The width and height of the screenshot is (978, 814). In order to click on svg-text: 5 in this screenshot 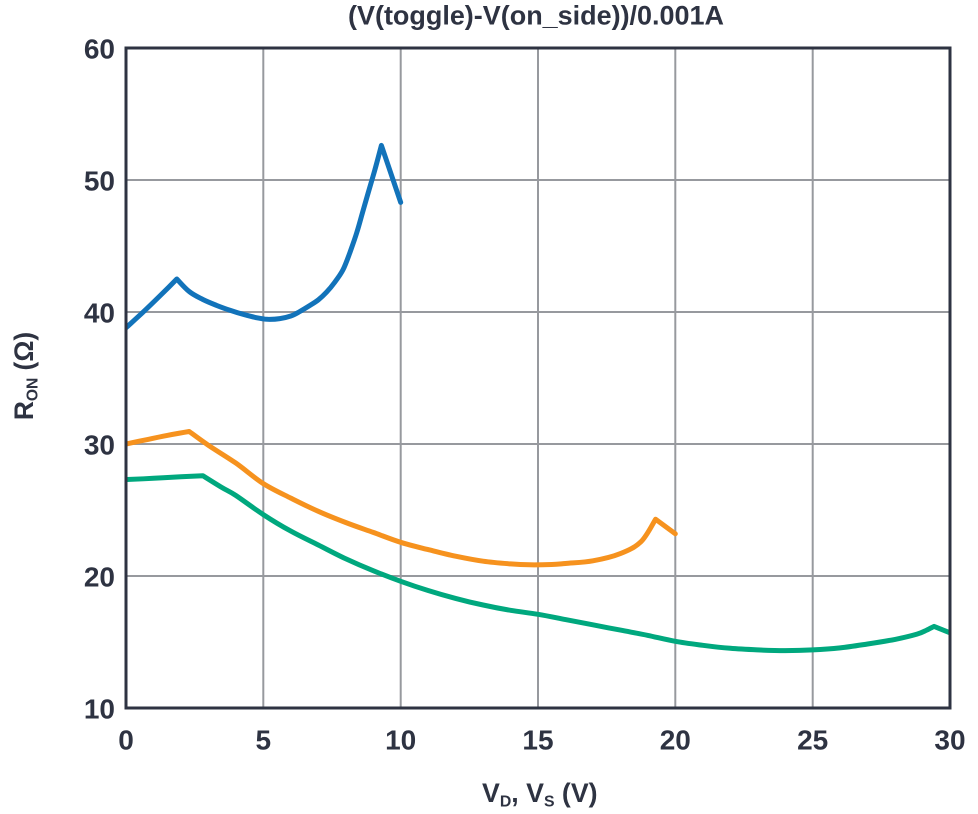, I will do `click(264, 739)`.